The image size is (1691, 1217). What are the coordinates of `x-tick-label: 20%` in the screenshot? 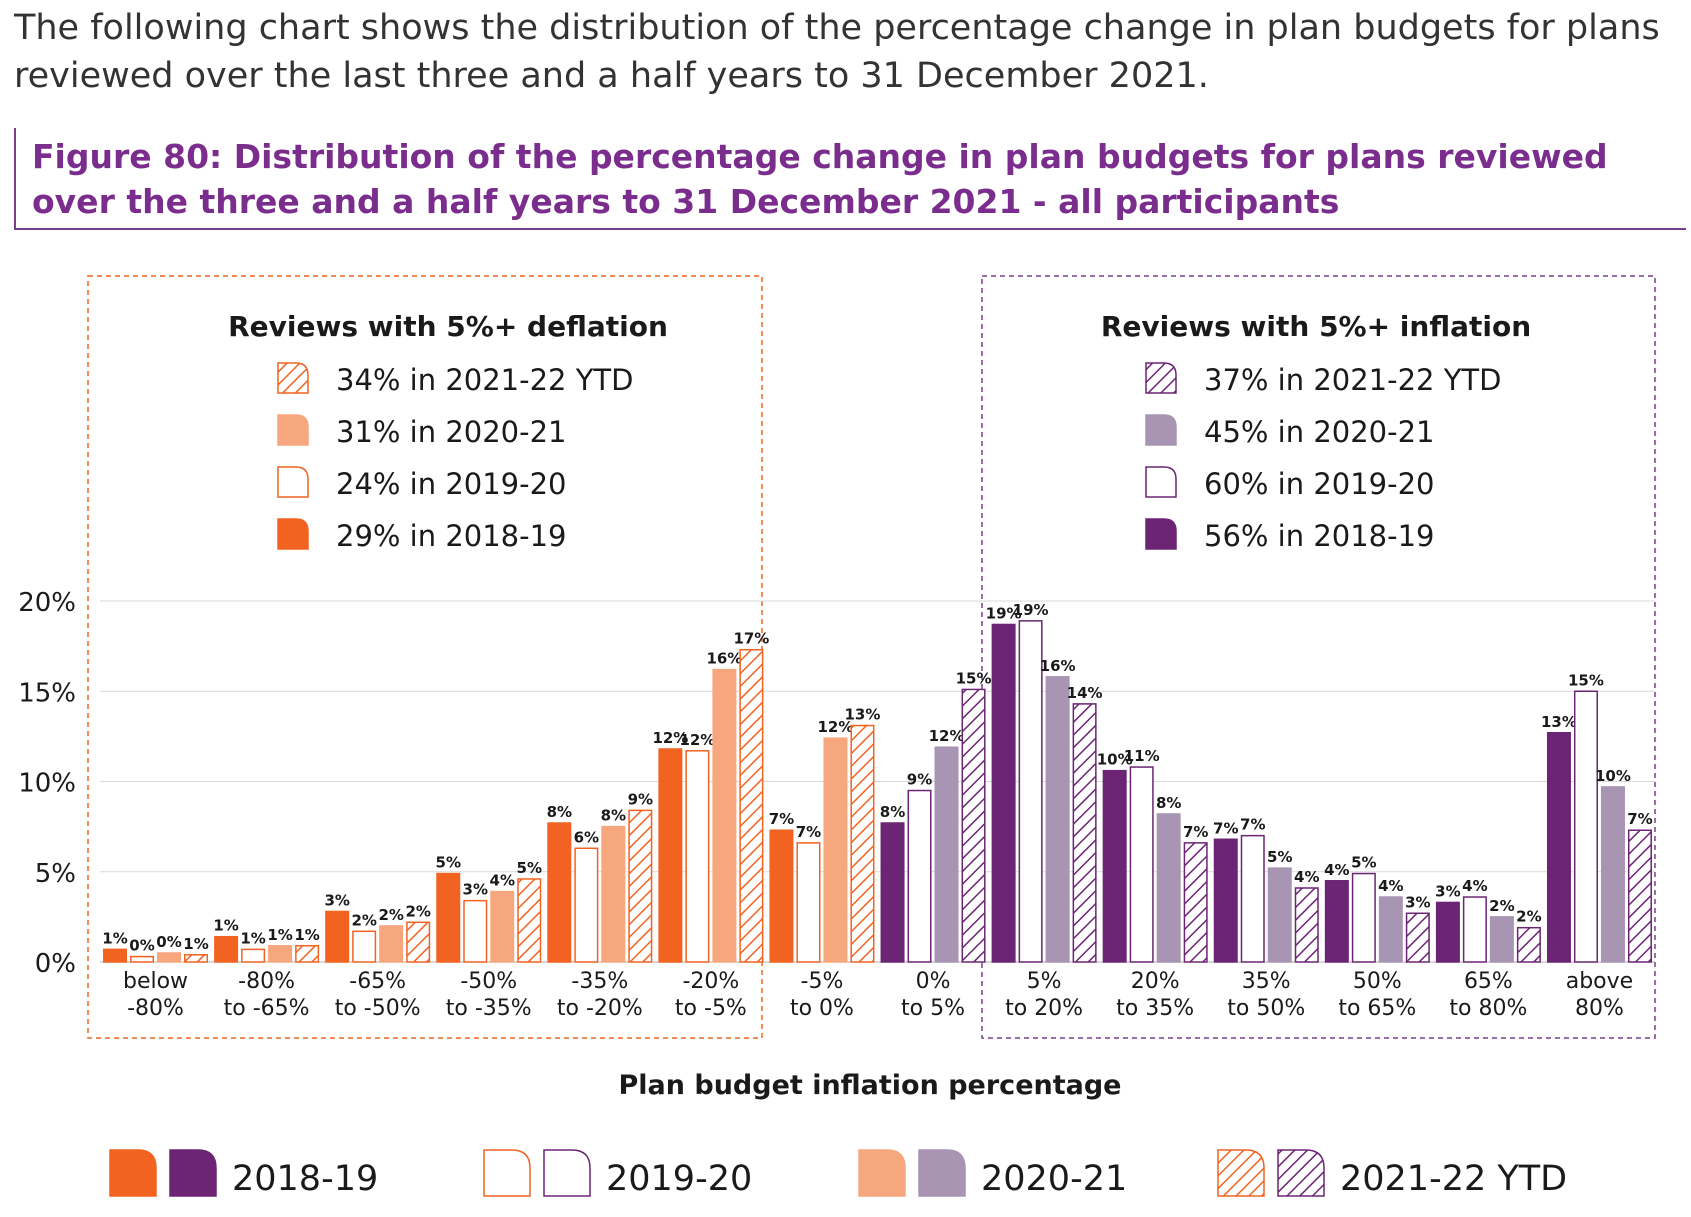 It's located at (1155, 981).